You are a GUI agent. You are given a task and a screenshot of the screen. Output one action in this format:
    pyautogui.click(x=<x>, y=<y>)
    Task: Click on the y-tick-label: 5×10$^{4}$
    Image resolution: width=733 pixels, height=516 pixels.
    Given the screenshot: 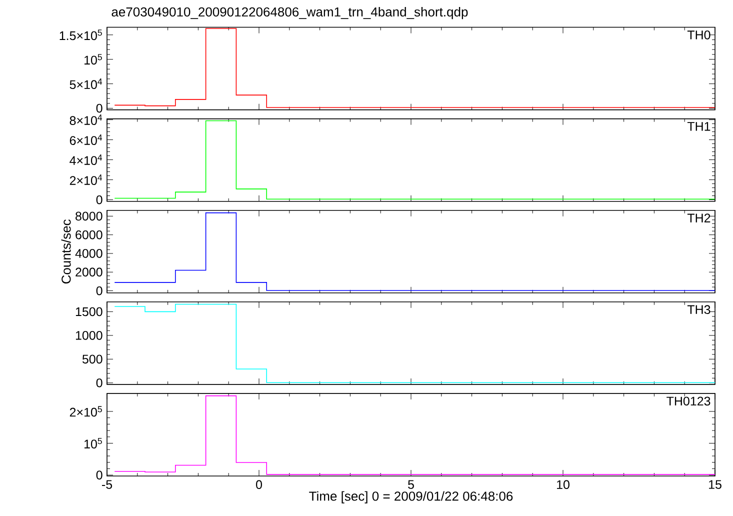 What is the action you would take?
    pyautogui.click(x=86, y=84)
    